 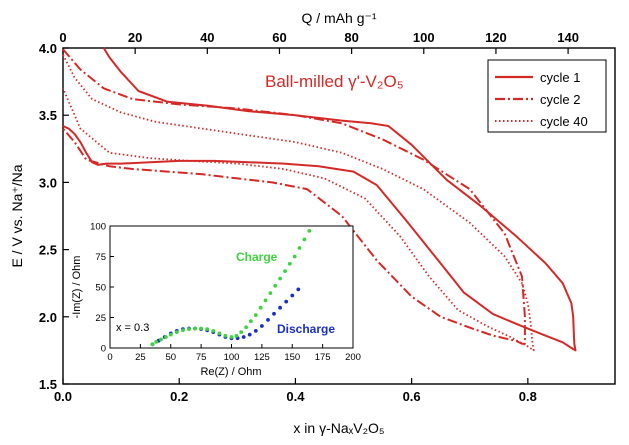 I want to click on inset-data-points, so click(x=231, y=288).